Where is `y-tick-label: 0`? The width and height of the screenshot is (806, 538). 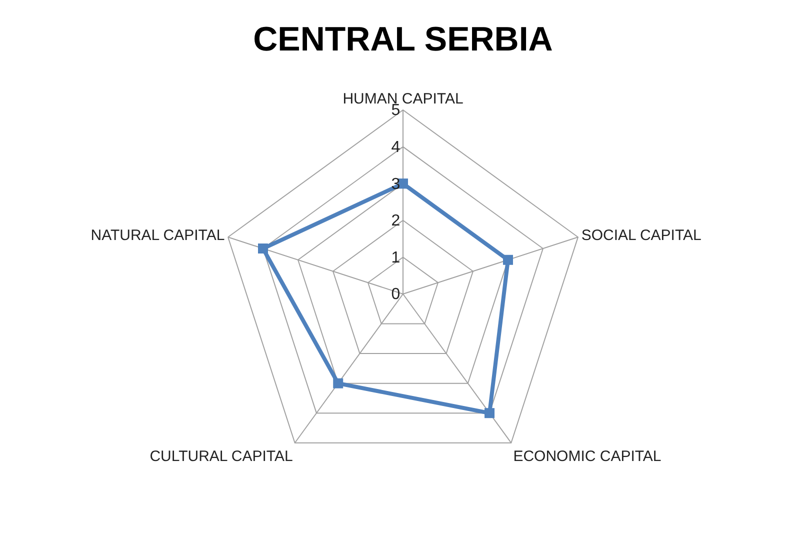
y-tick-label: 0 is located at coordinates (395, 295).